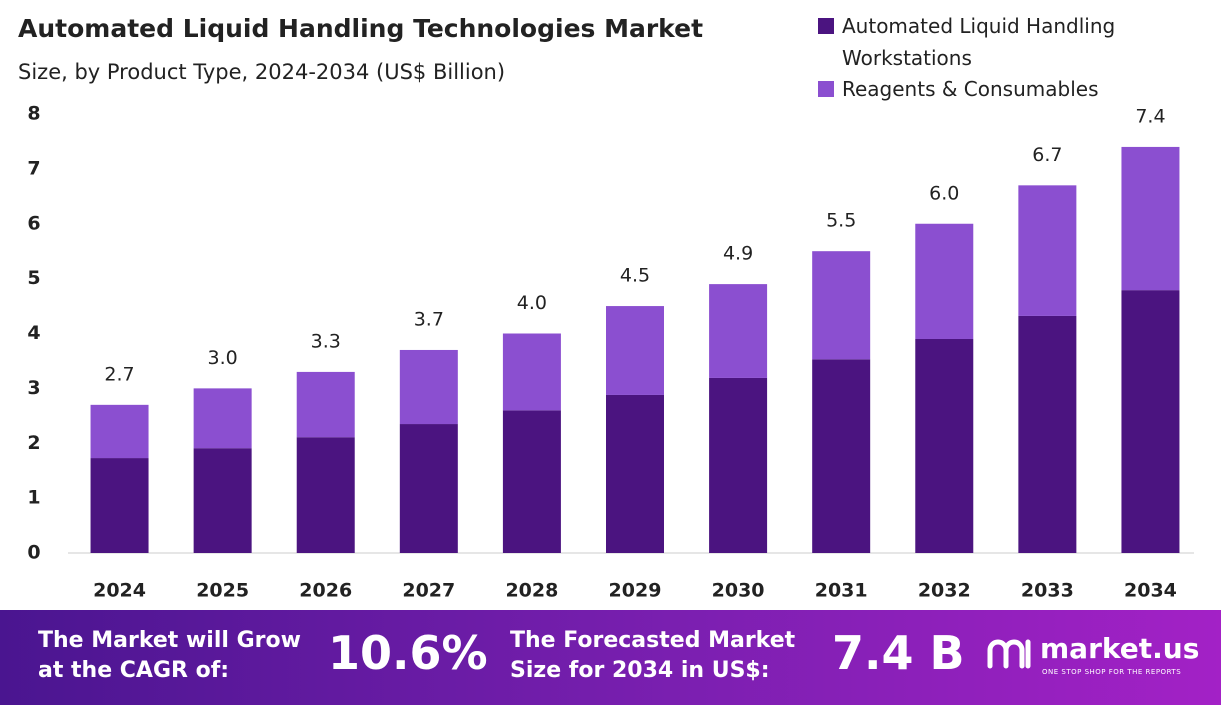  I want to click on x-tick-label: 2032, so click(944, 591).